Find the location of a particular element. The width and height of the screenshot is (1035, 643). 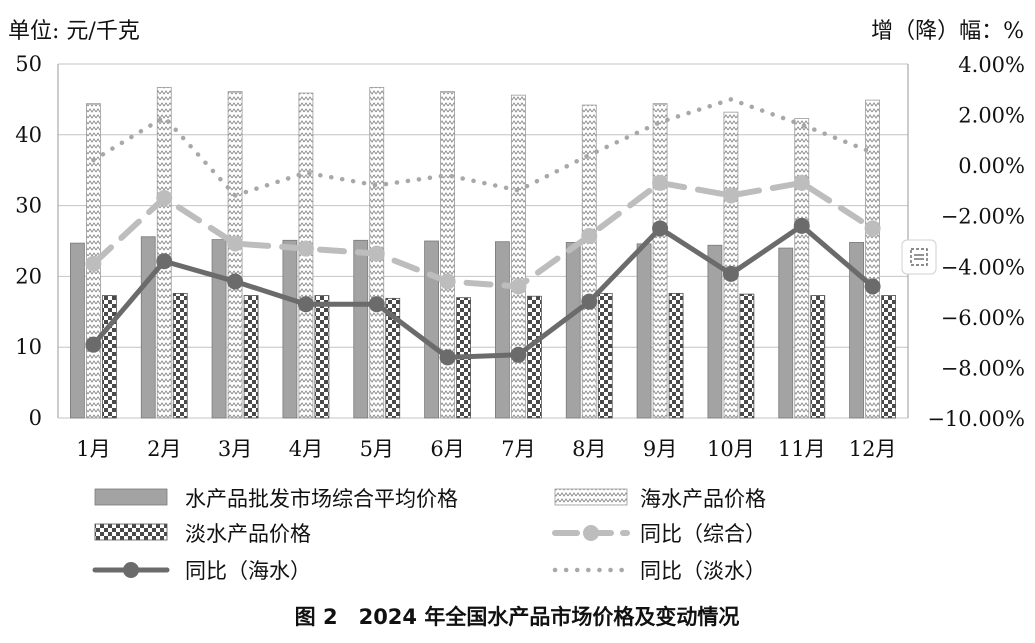

y-left-tick-label: 0 is located at coordinates (35, 418).